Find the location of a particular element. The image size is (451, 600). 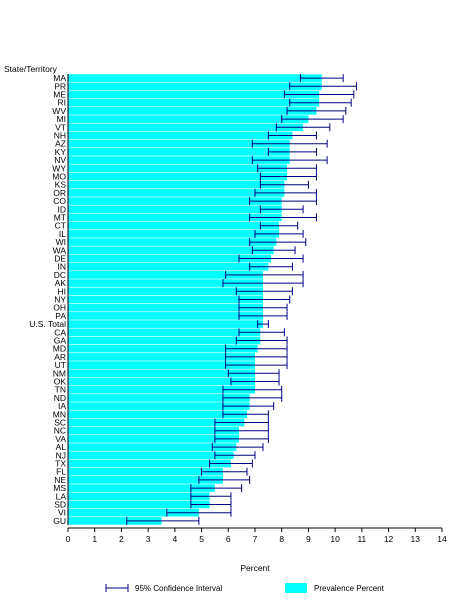

ci-fl is located at coordinates (224, 471).